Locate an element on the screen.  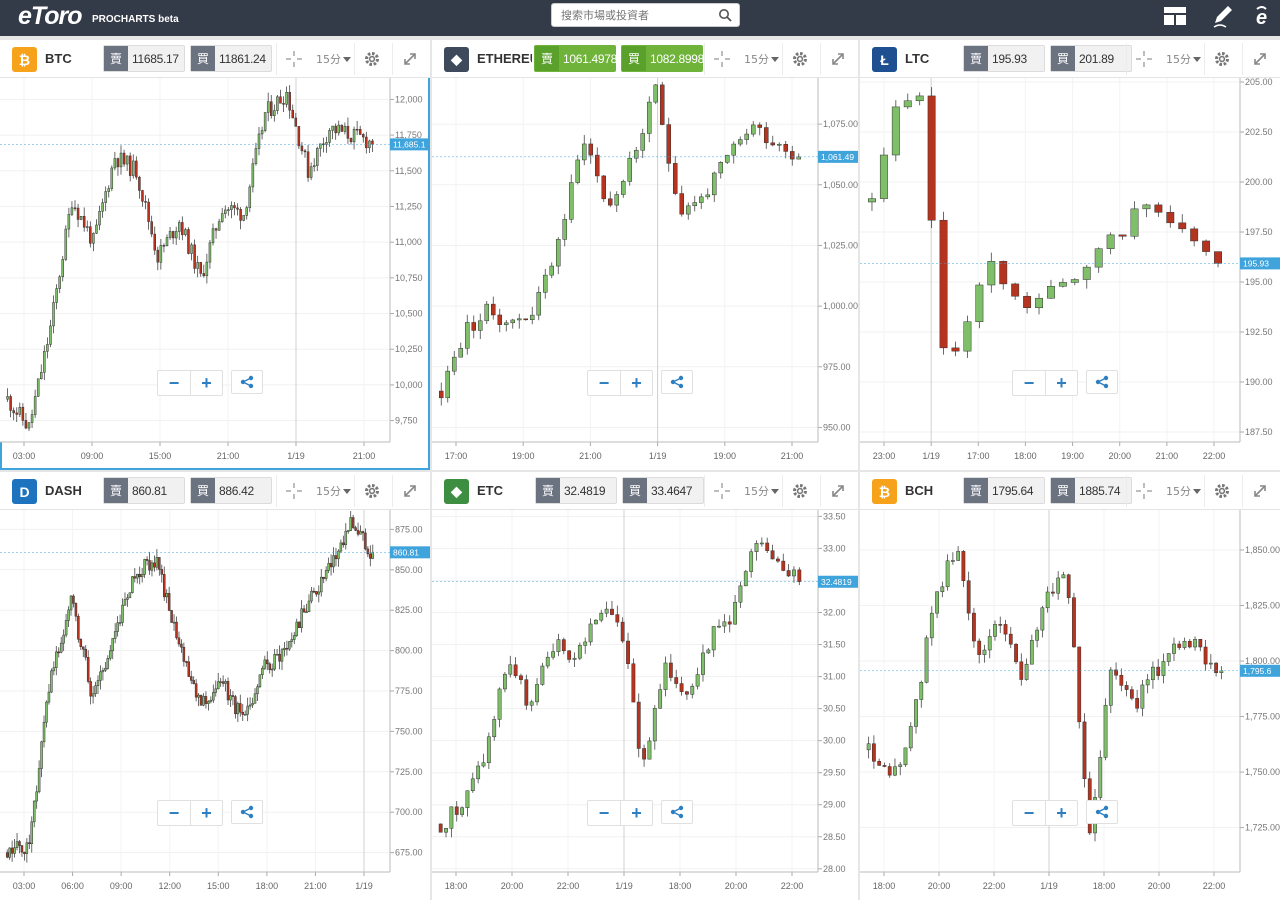
buy-price-box: 買 1082.8998 is located at coordinates (662, 58).